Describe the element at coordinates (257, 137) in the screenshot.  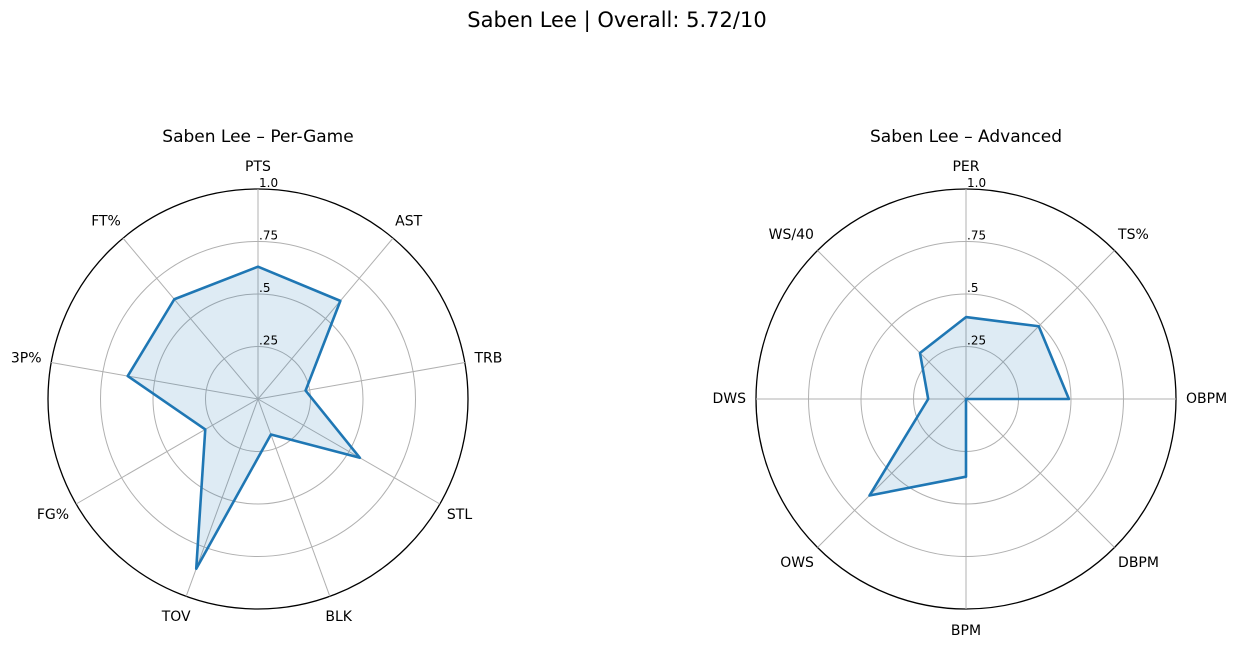
I see `chart-title: Saben Lee – Per-Game` at that location.